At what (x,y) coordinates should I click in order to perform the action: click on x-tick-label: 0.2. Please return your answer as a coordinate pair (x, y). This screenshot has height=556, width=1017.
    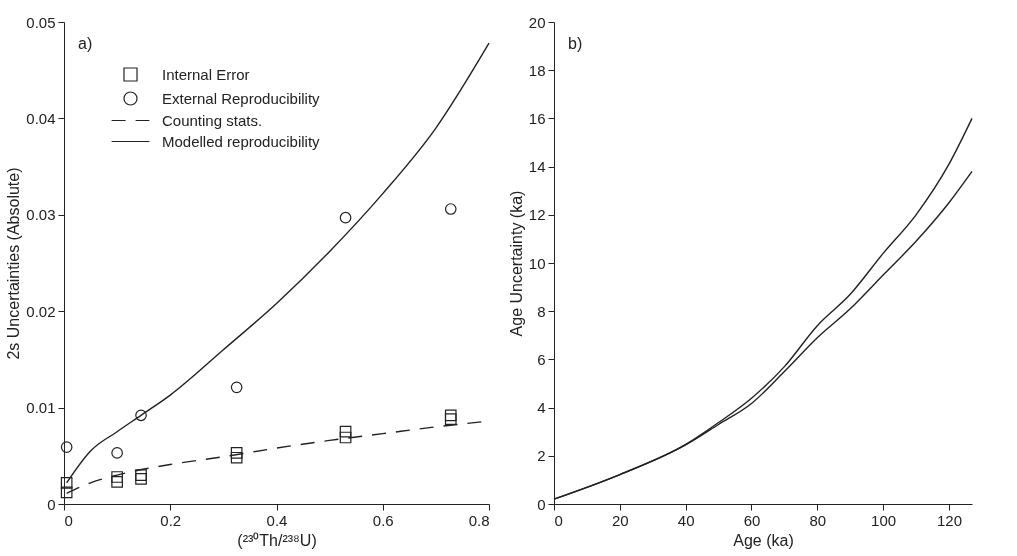
    Looking at the image, I should click on (171, 520).